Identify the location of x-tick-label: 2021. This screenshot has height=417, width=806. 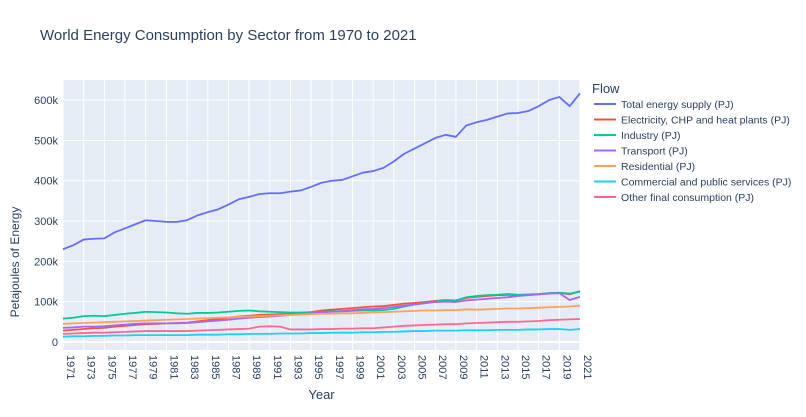
(587, 367).